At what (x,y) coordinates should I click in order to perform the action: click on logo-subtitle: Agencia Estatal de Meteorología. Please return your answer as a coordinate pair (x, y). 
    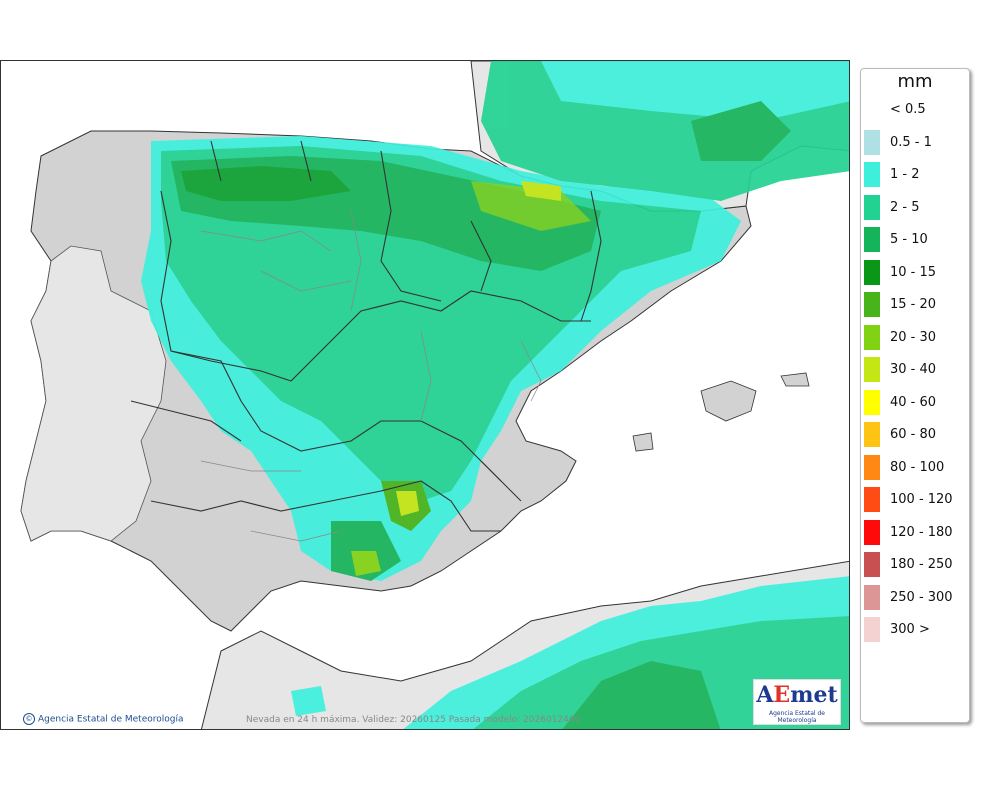
    Looking at the image, I should click on (796, 717).